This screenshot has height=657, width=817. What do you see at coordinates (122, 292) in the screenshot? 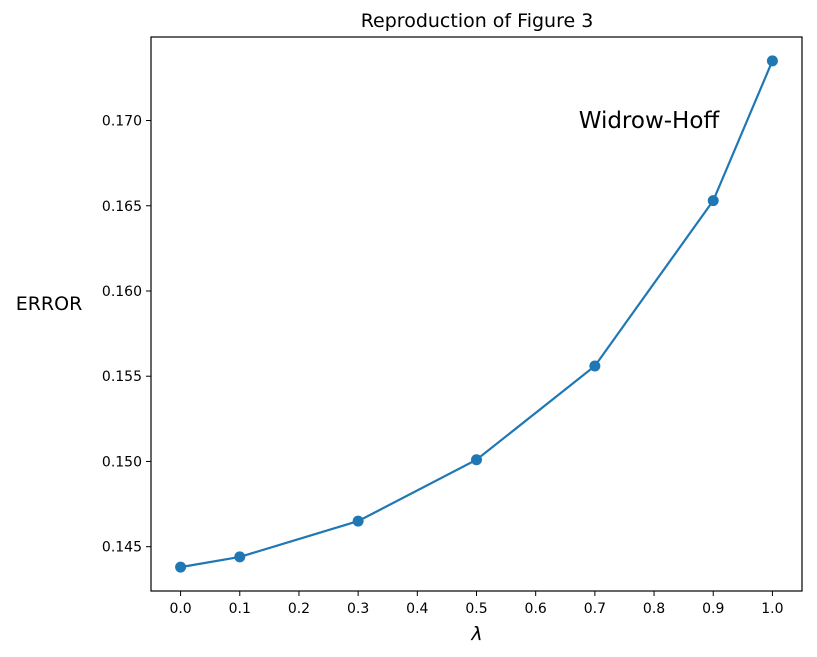
I see `y-tick-label: 0.160` at bounding box center [122, 292].